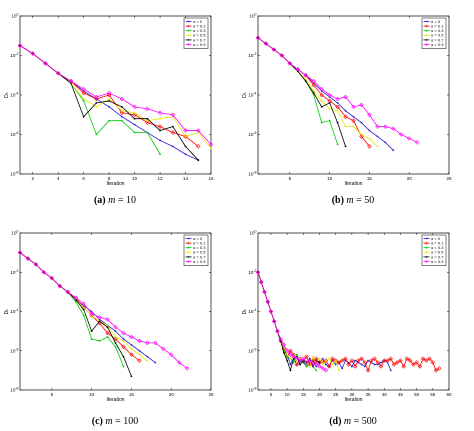  I want to click on x-tick-label: 30, so click(352, 394).